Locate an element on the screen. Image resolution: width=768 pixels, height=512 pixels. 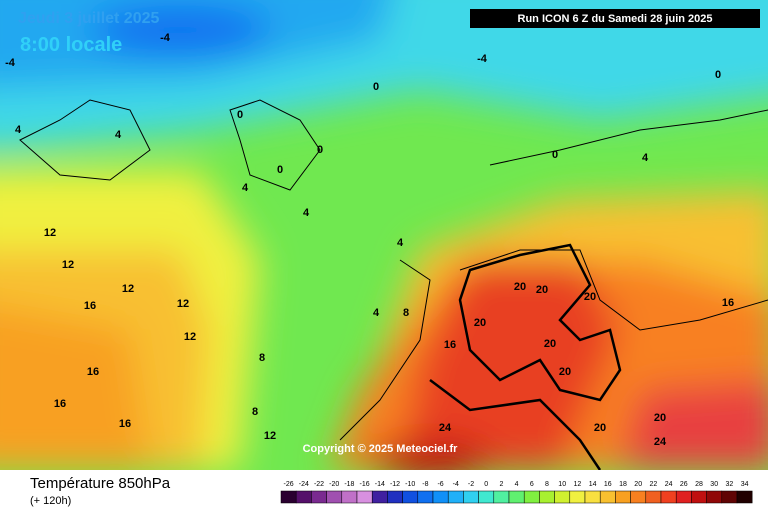
legend-label: 12 is located at coordinates (578, 484).